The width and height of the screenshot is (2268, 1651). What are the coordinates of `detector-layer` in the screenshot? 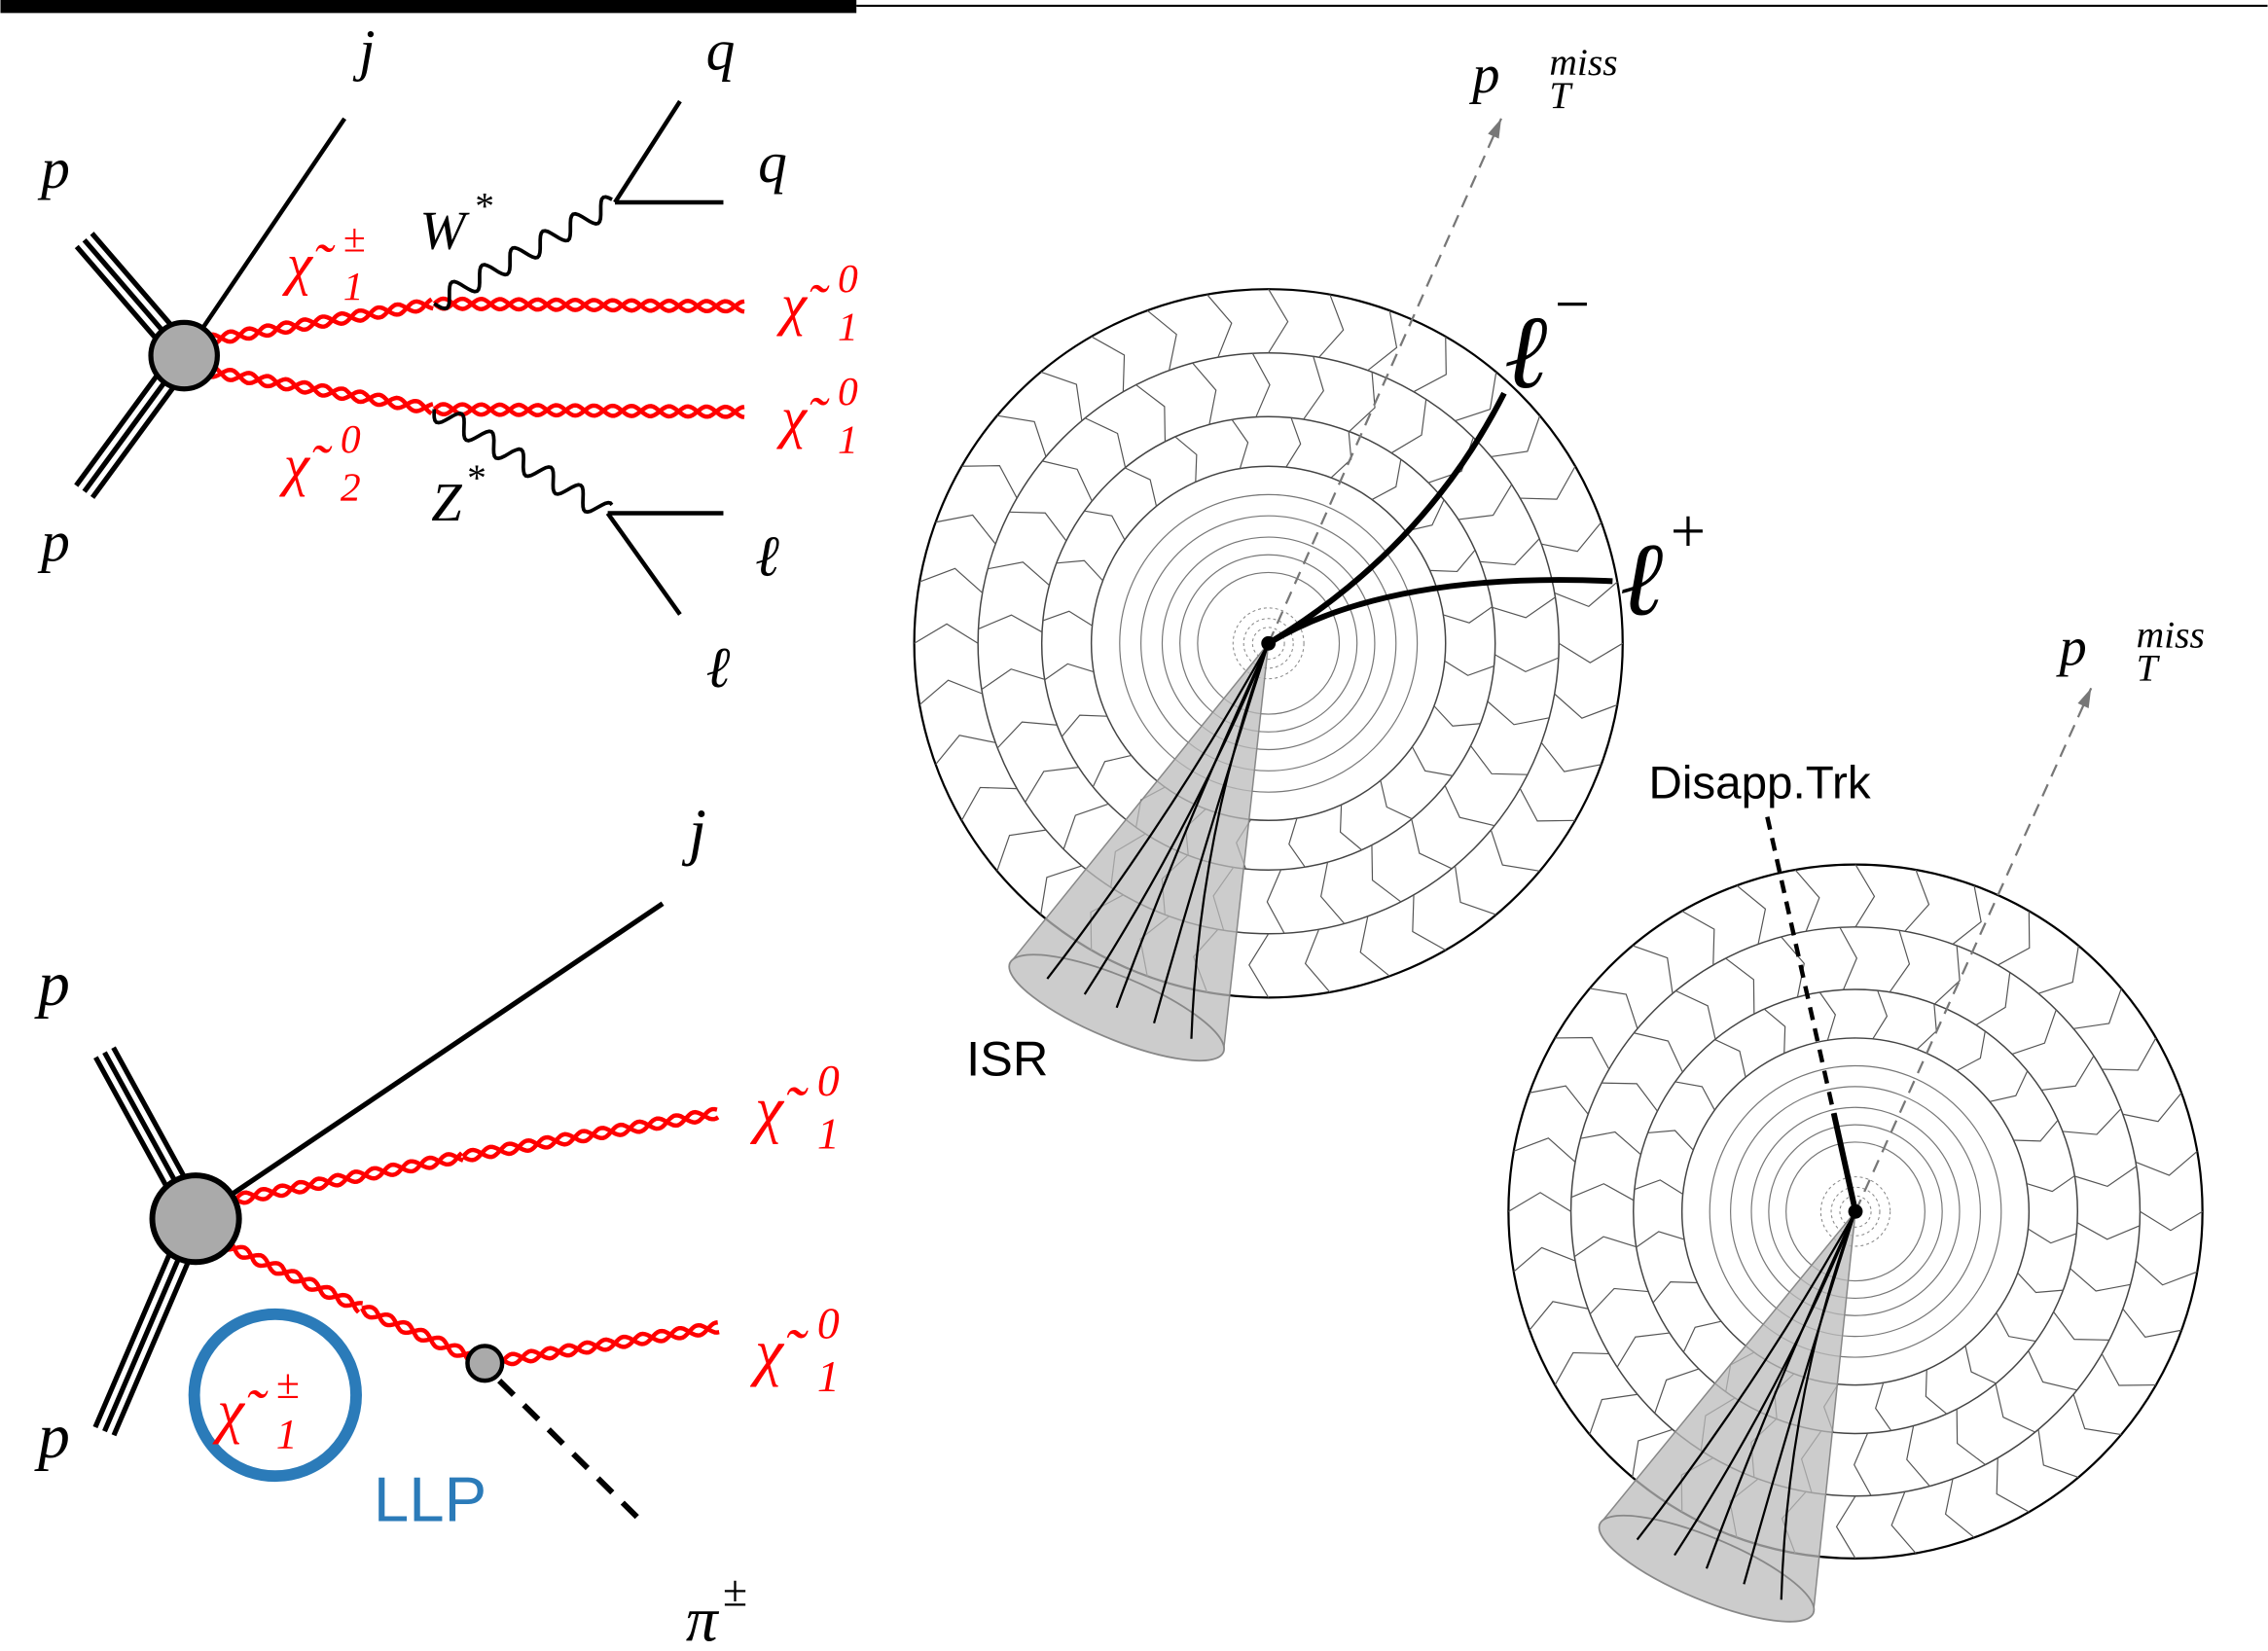 It's located at (1268, 643).